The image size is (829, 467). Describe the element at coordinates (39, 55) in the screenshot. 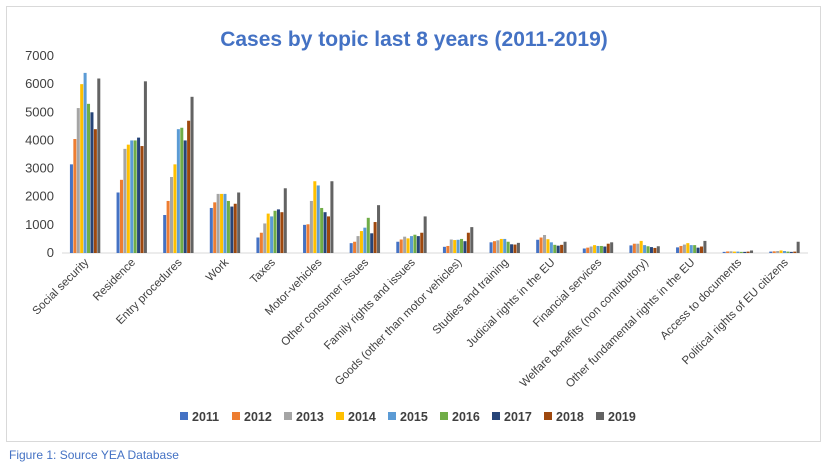

I see `y-tick-label: 7000` at that location.